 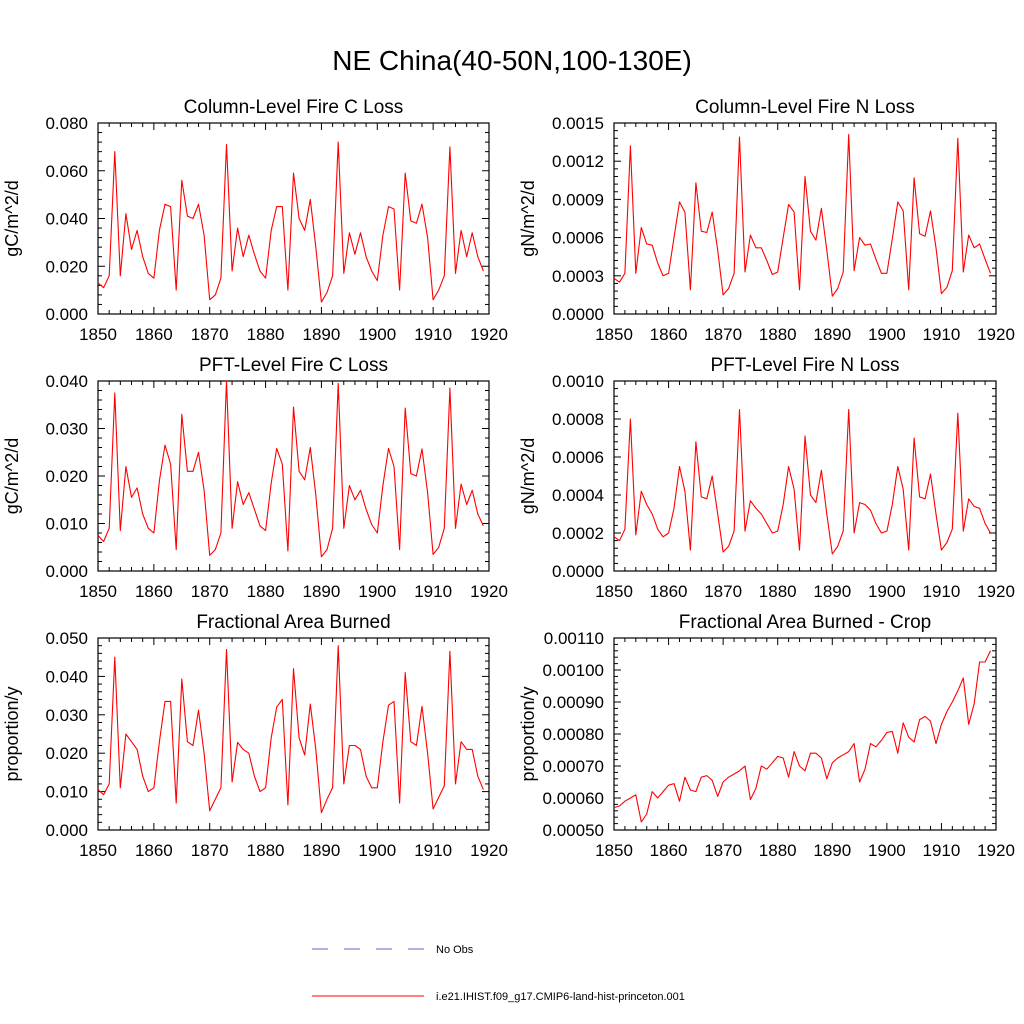 I want to click on y-tick-label: 0.0010, so click(x=578, y=381).